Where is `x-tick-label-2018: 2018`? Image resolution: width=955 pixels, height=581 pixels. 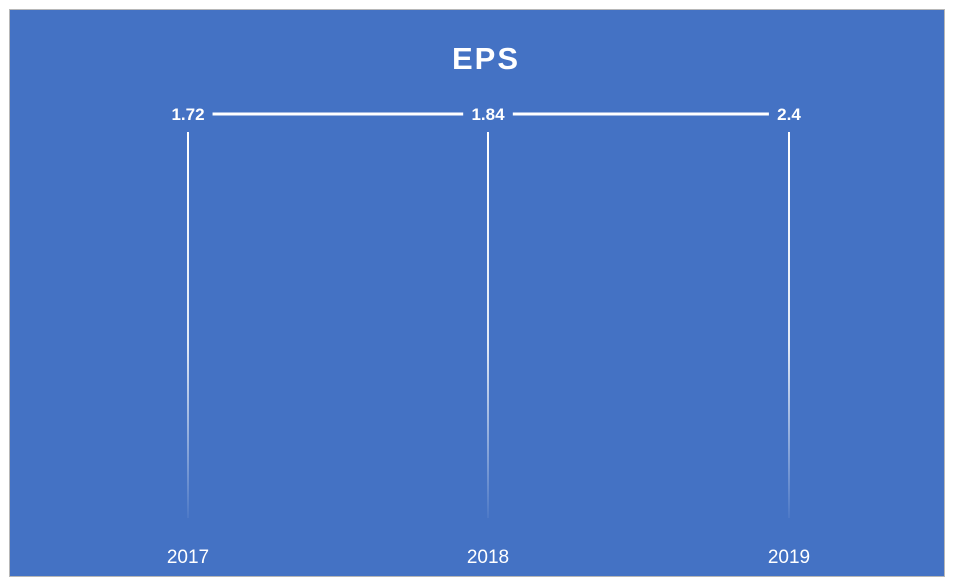 x-tick-label-2018: 2018 is located at coordinates (488, 557).